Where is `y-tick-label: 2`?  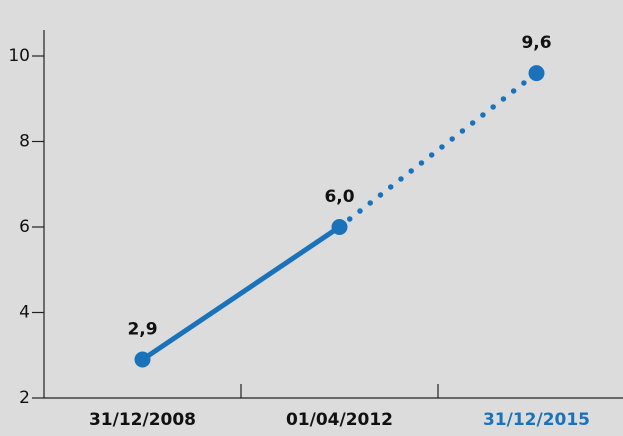
y-tick-label: 2 is located at coordinates (24, 398).